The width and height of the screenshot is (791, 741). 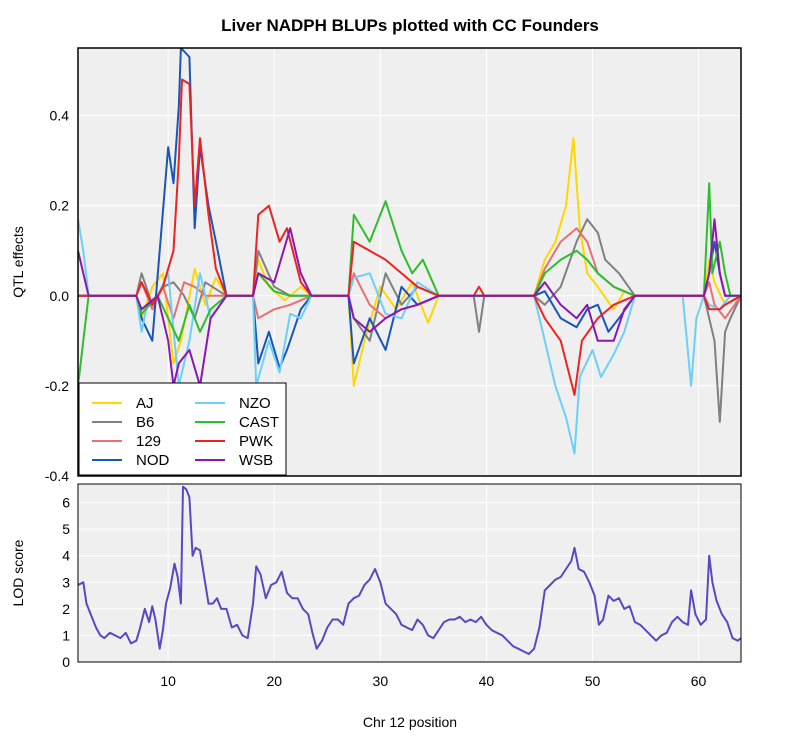 What do you see at coordinates (18, 262) in the screenshot?
I see `qtl-effects-y-axis-label: QTL effects` at bounding box center [18, 262].